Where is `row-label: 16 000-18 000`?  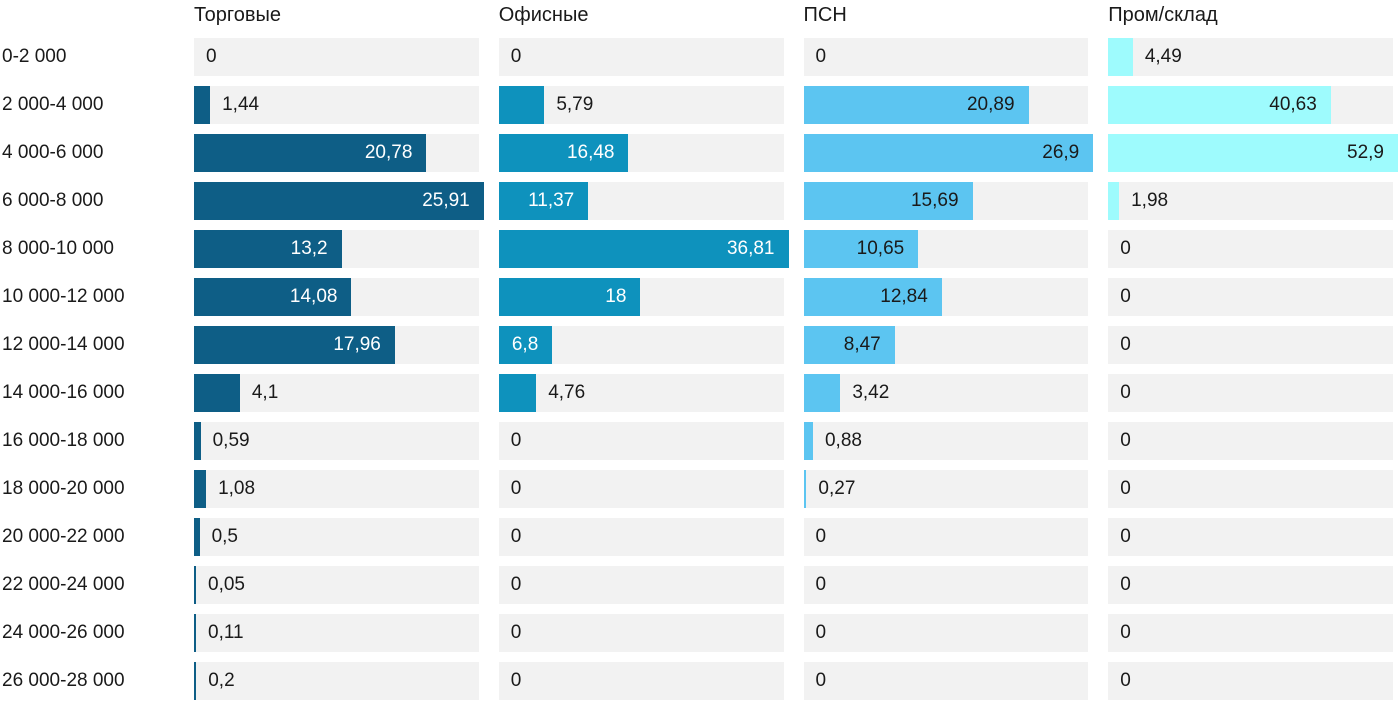 row-label: 16 000-18 000 is located at coordinates (63, 440).